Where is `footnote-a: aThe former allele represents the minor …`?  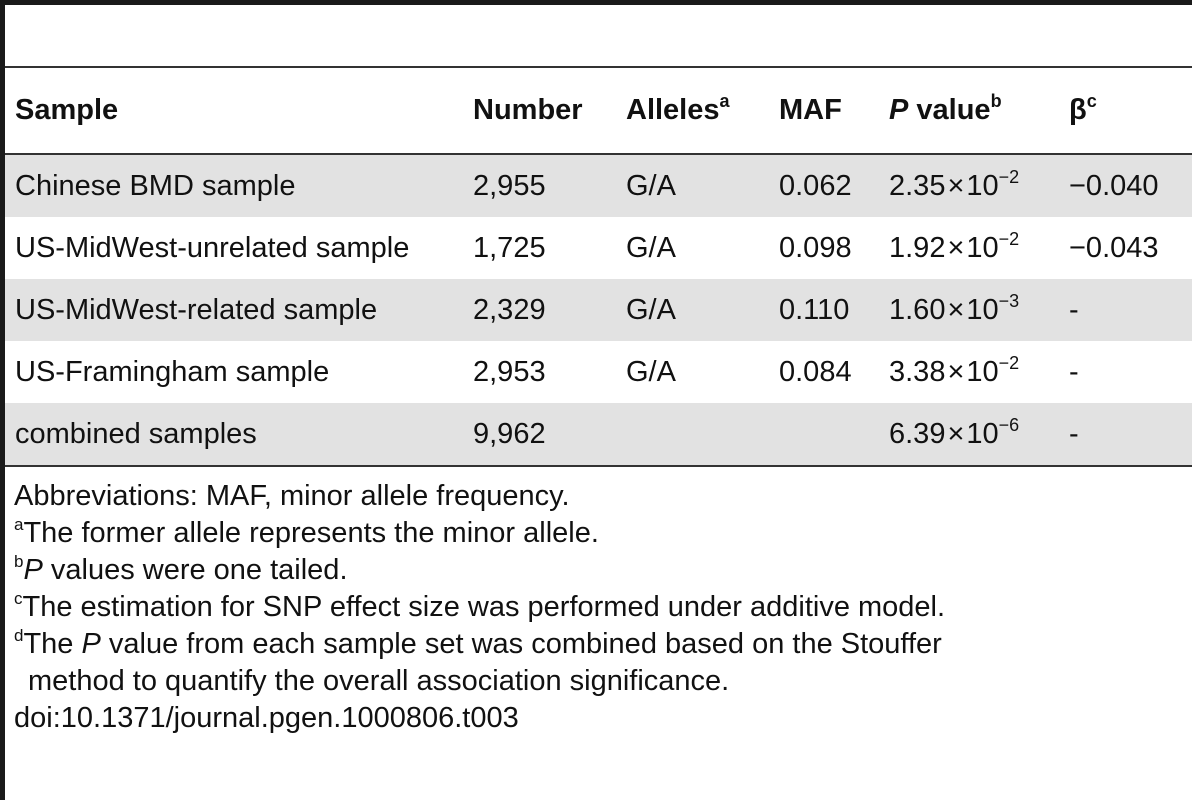
footnote-a: aThe former allele represents the minor … is located at coordinates (306, 532).